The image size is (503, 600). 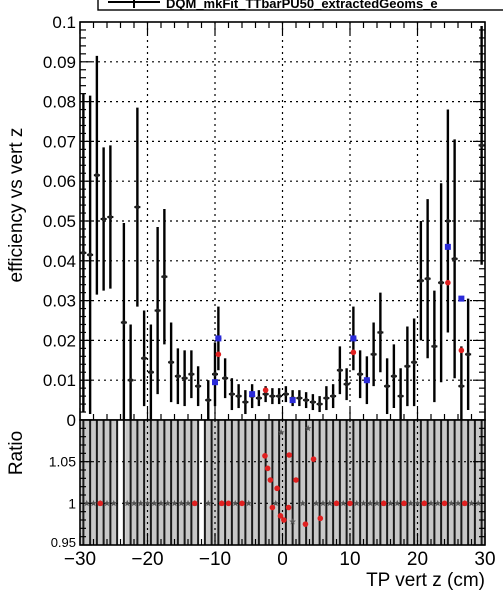 I want to click on efficiency-y-tick-label: 0.08, so click(x=59, y=102).